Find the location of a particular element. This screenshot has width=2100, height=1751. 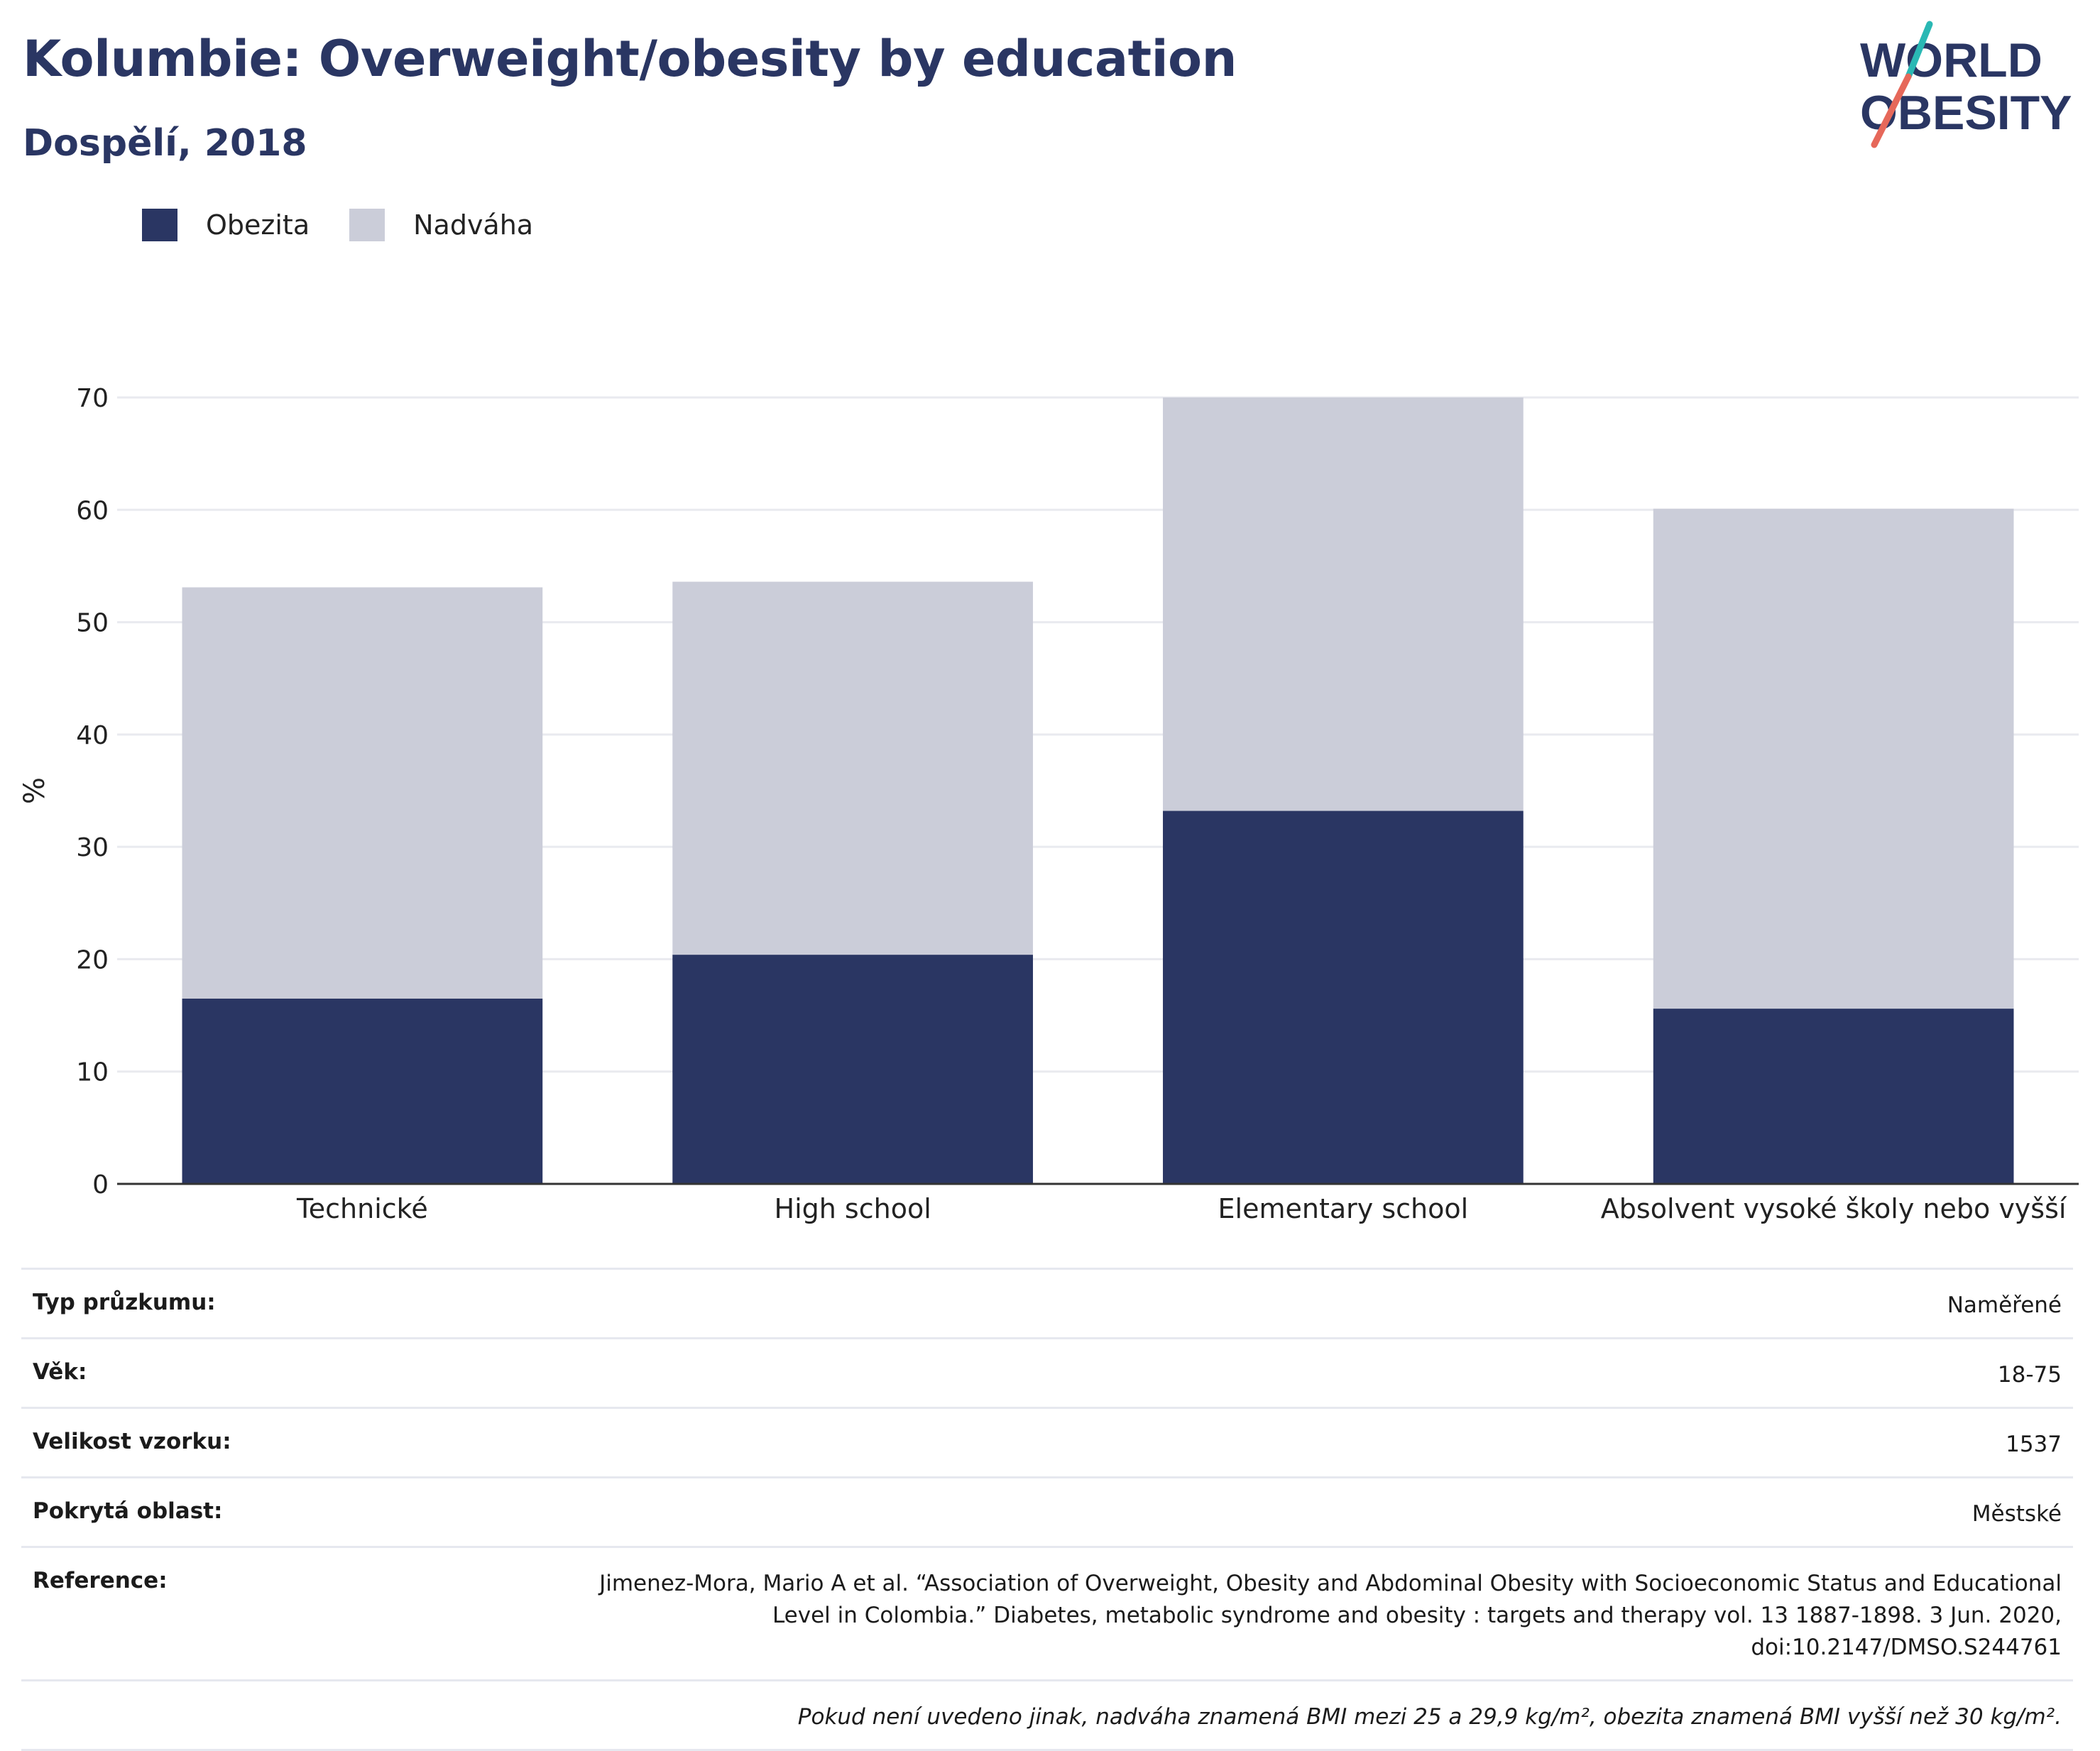

legend-label-overweight: Nadváha is located at coordinates (473, 225).